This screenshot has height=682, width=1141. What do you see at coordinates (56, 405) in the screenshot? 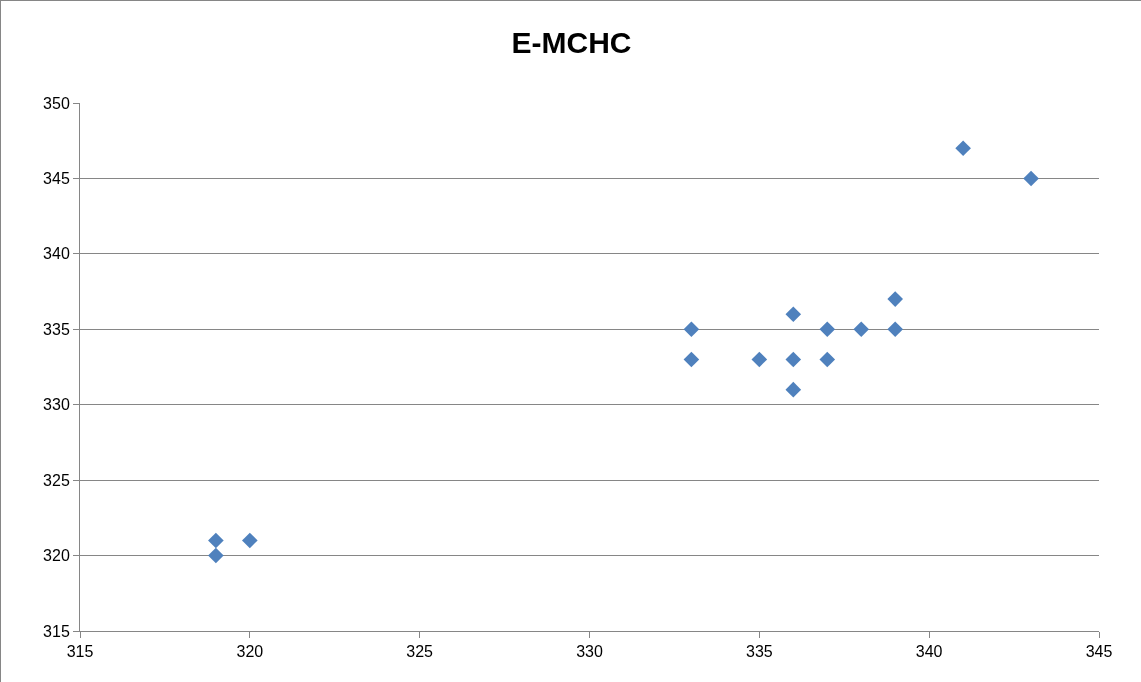
I see `y-tick-label: 330` at bounding box center [56, 405].